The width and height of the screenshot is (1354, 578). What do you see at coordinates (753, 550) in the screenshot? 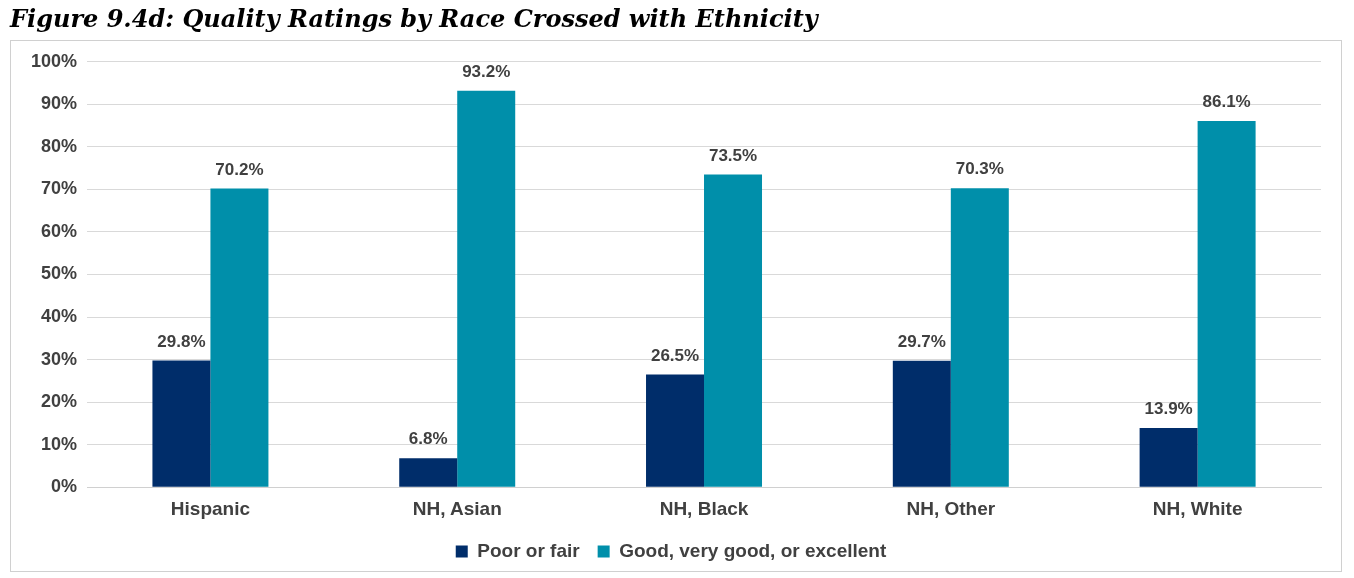
I see `legend-label: Good, very good, or excellent` at bounding box center [753, 550].